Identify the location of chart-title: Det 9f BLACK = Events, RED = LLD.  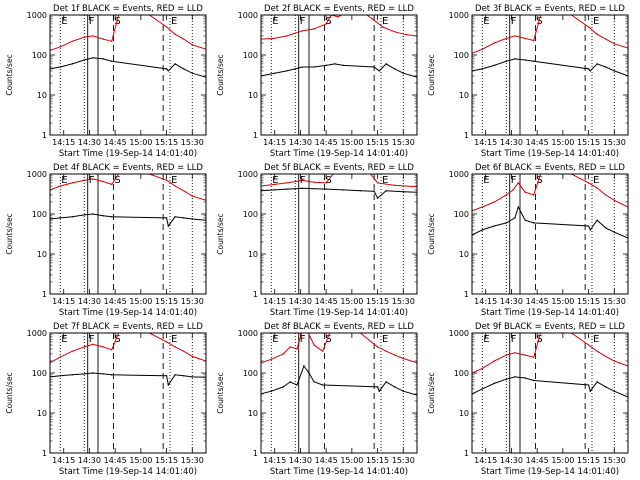
(550, 327).